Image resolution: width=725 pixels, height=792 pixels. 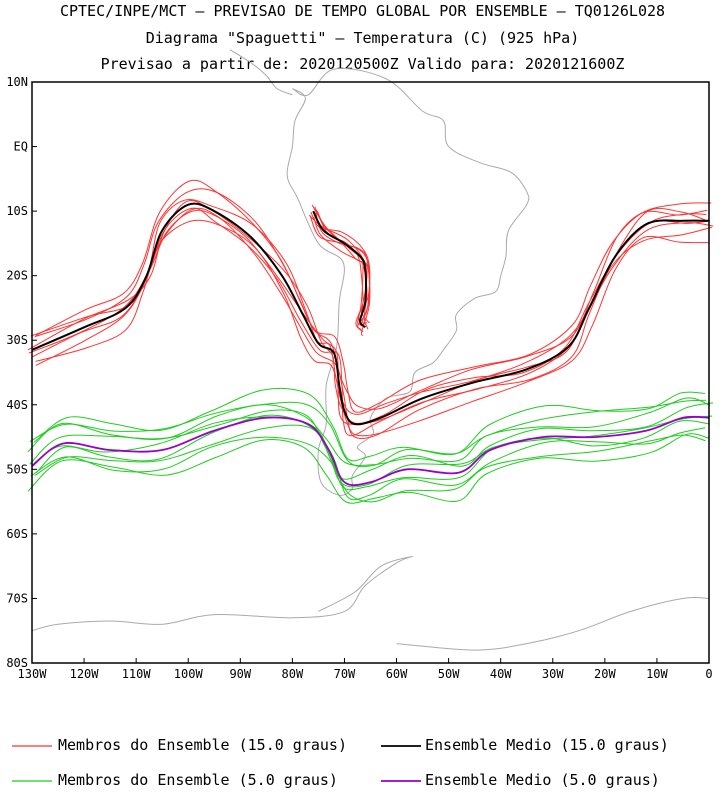 What do you see at coordinates (33, 674) in the screenshot?
I see `lon-tick-label: 130W` at bounding box center [33, 674].